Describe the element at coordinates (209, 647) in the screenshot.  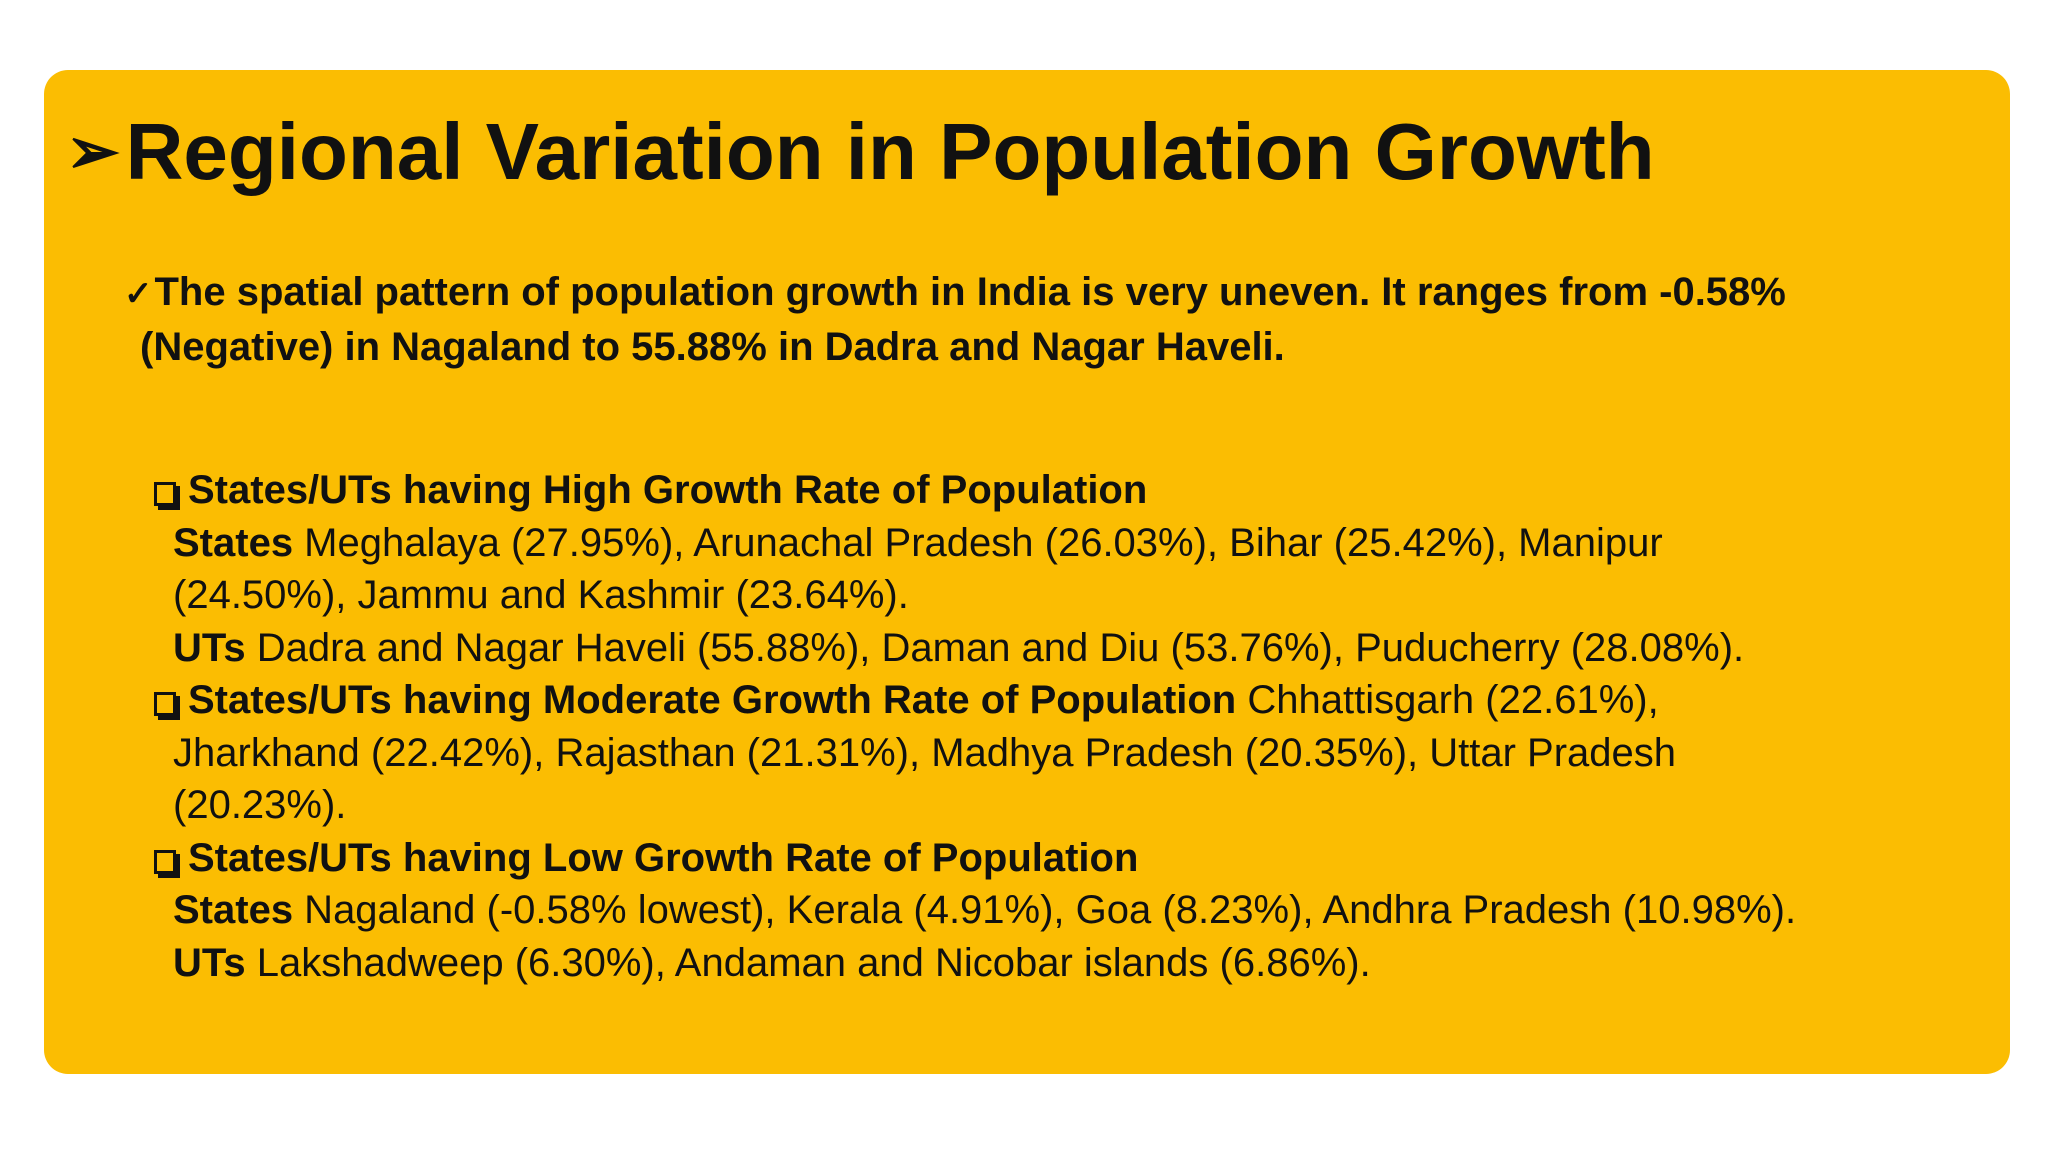
I see `high-uts-label: UTs` at that location.